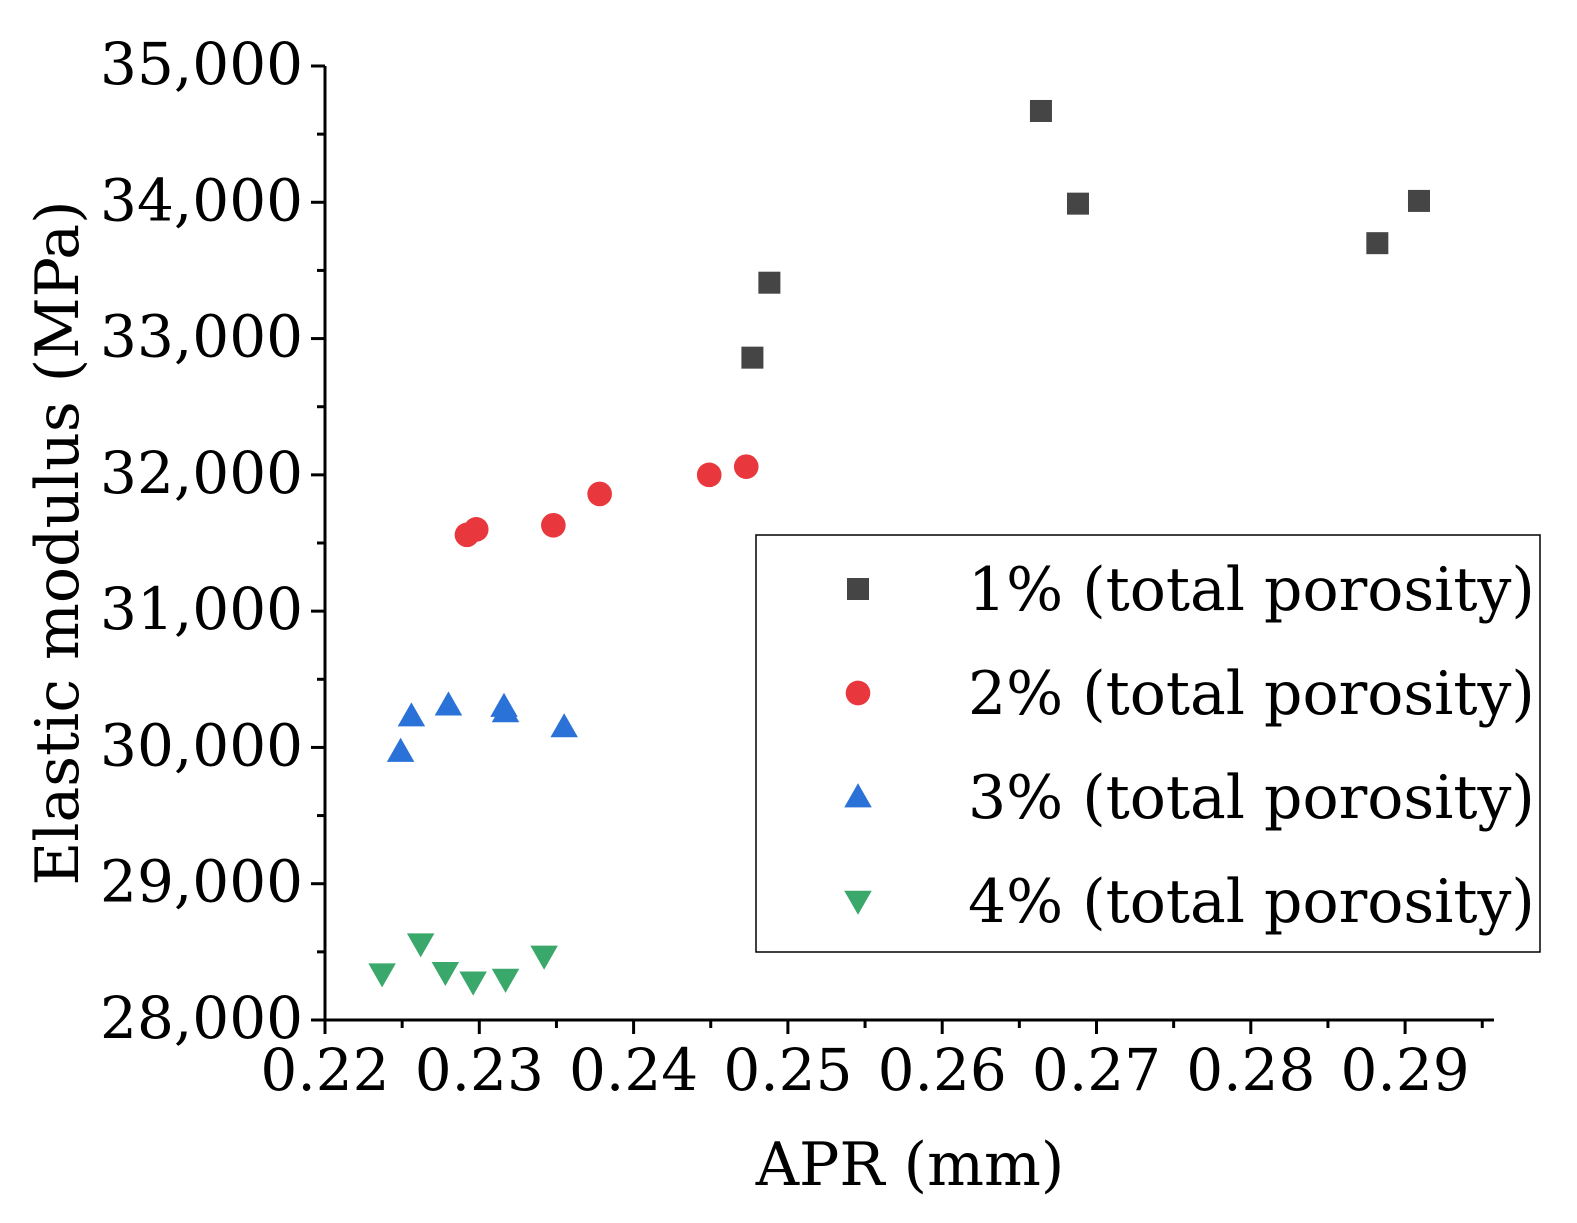 The image size is (1577, 1223). I want to click on x-axis-ticks: 0.22 0.23 0.24 0.25 0.26 0.27 0.28 0.29, so click(872, 1062).